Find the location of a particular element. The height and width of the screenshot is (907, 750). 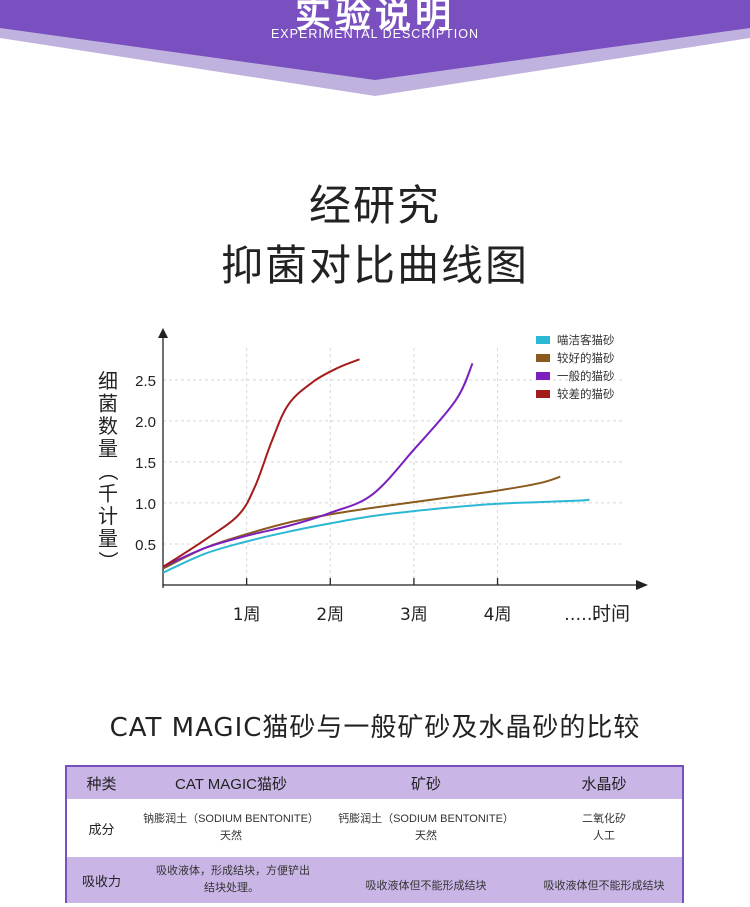

cell-text: 结块处理。 is located at coordinates (231, 888).